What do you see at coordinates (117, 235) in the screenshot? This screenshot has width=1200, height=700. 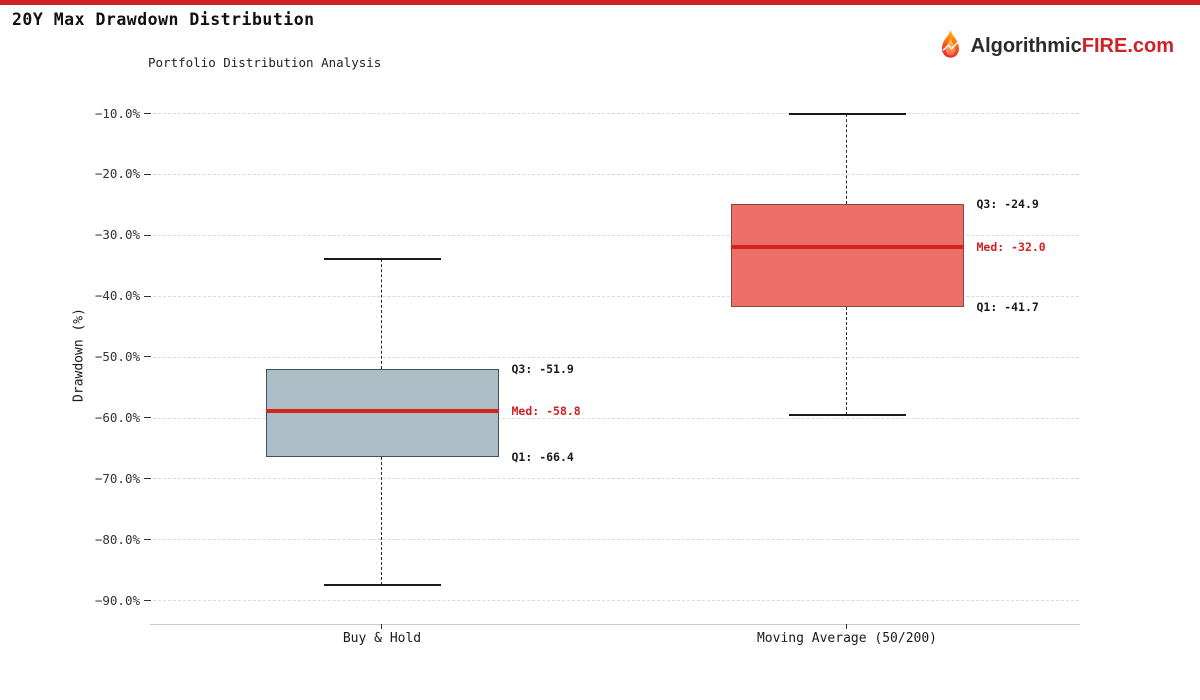 I see `y-tick-label: −30.0%` at bounding box center [117, 235].